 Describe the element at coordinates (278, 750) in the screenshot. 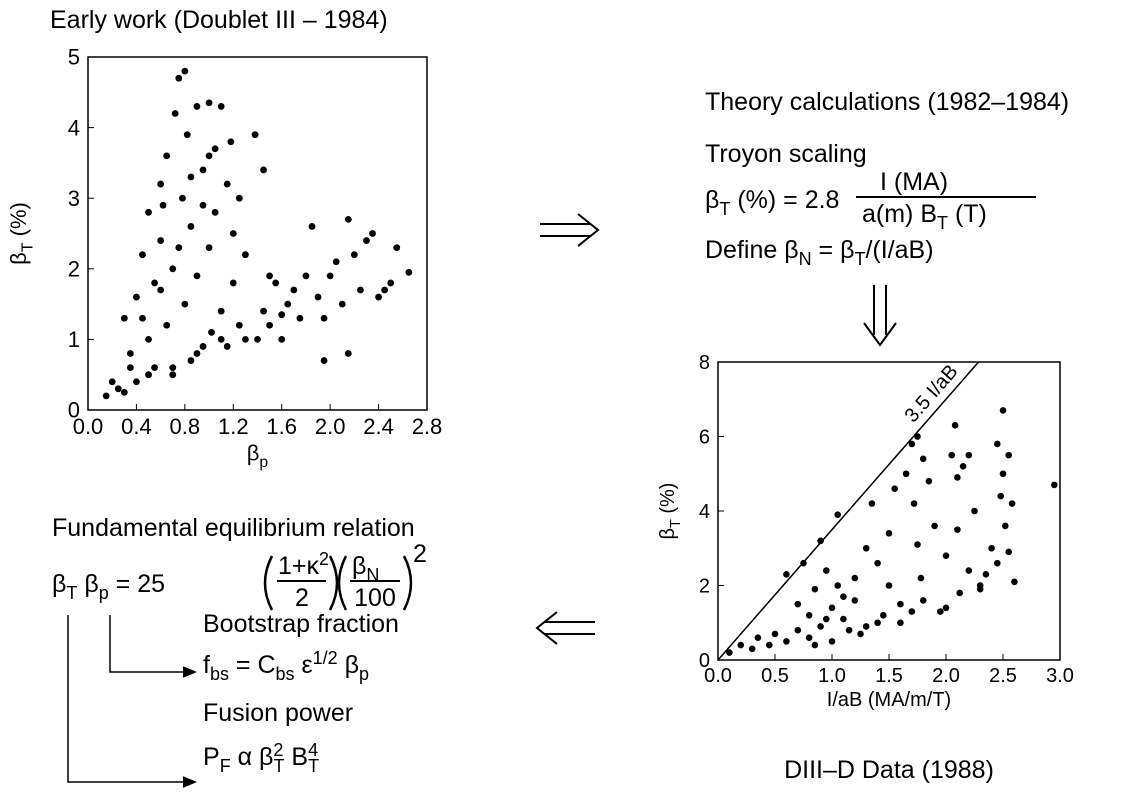

I see `superscript: 2` at that location.